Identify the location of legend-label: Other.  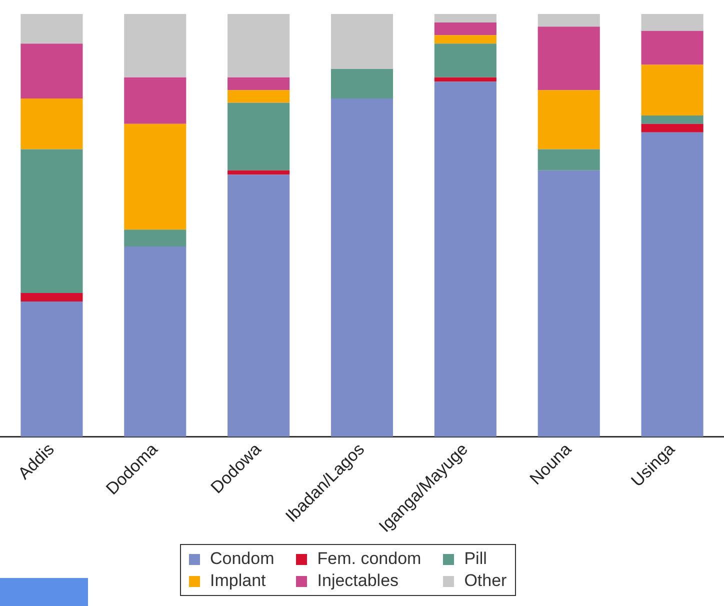
(485, 581).